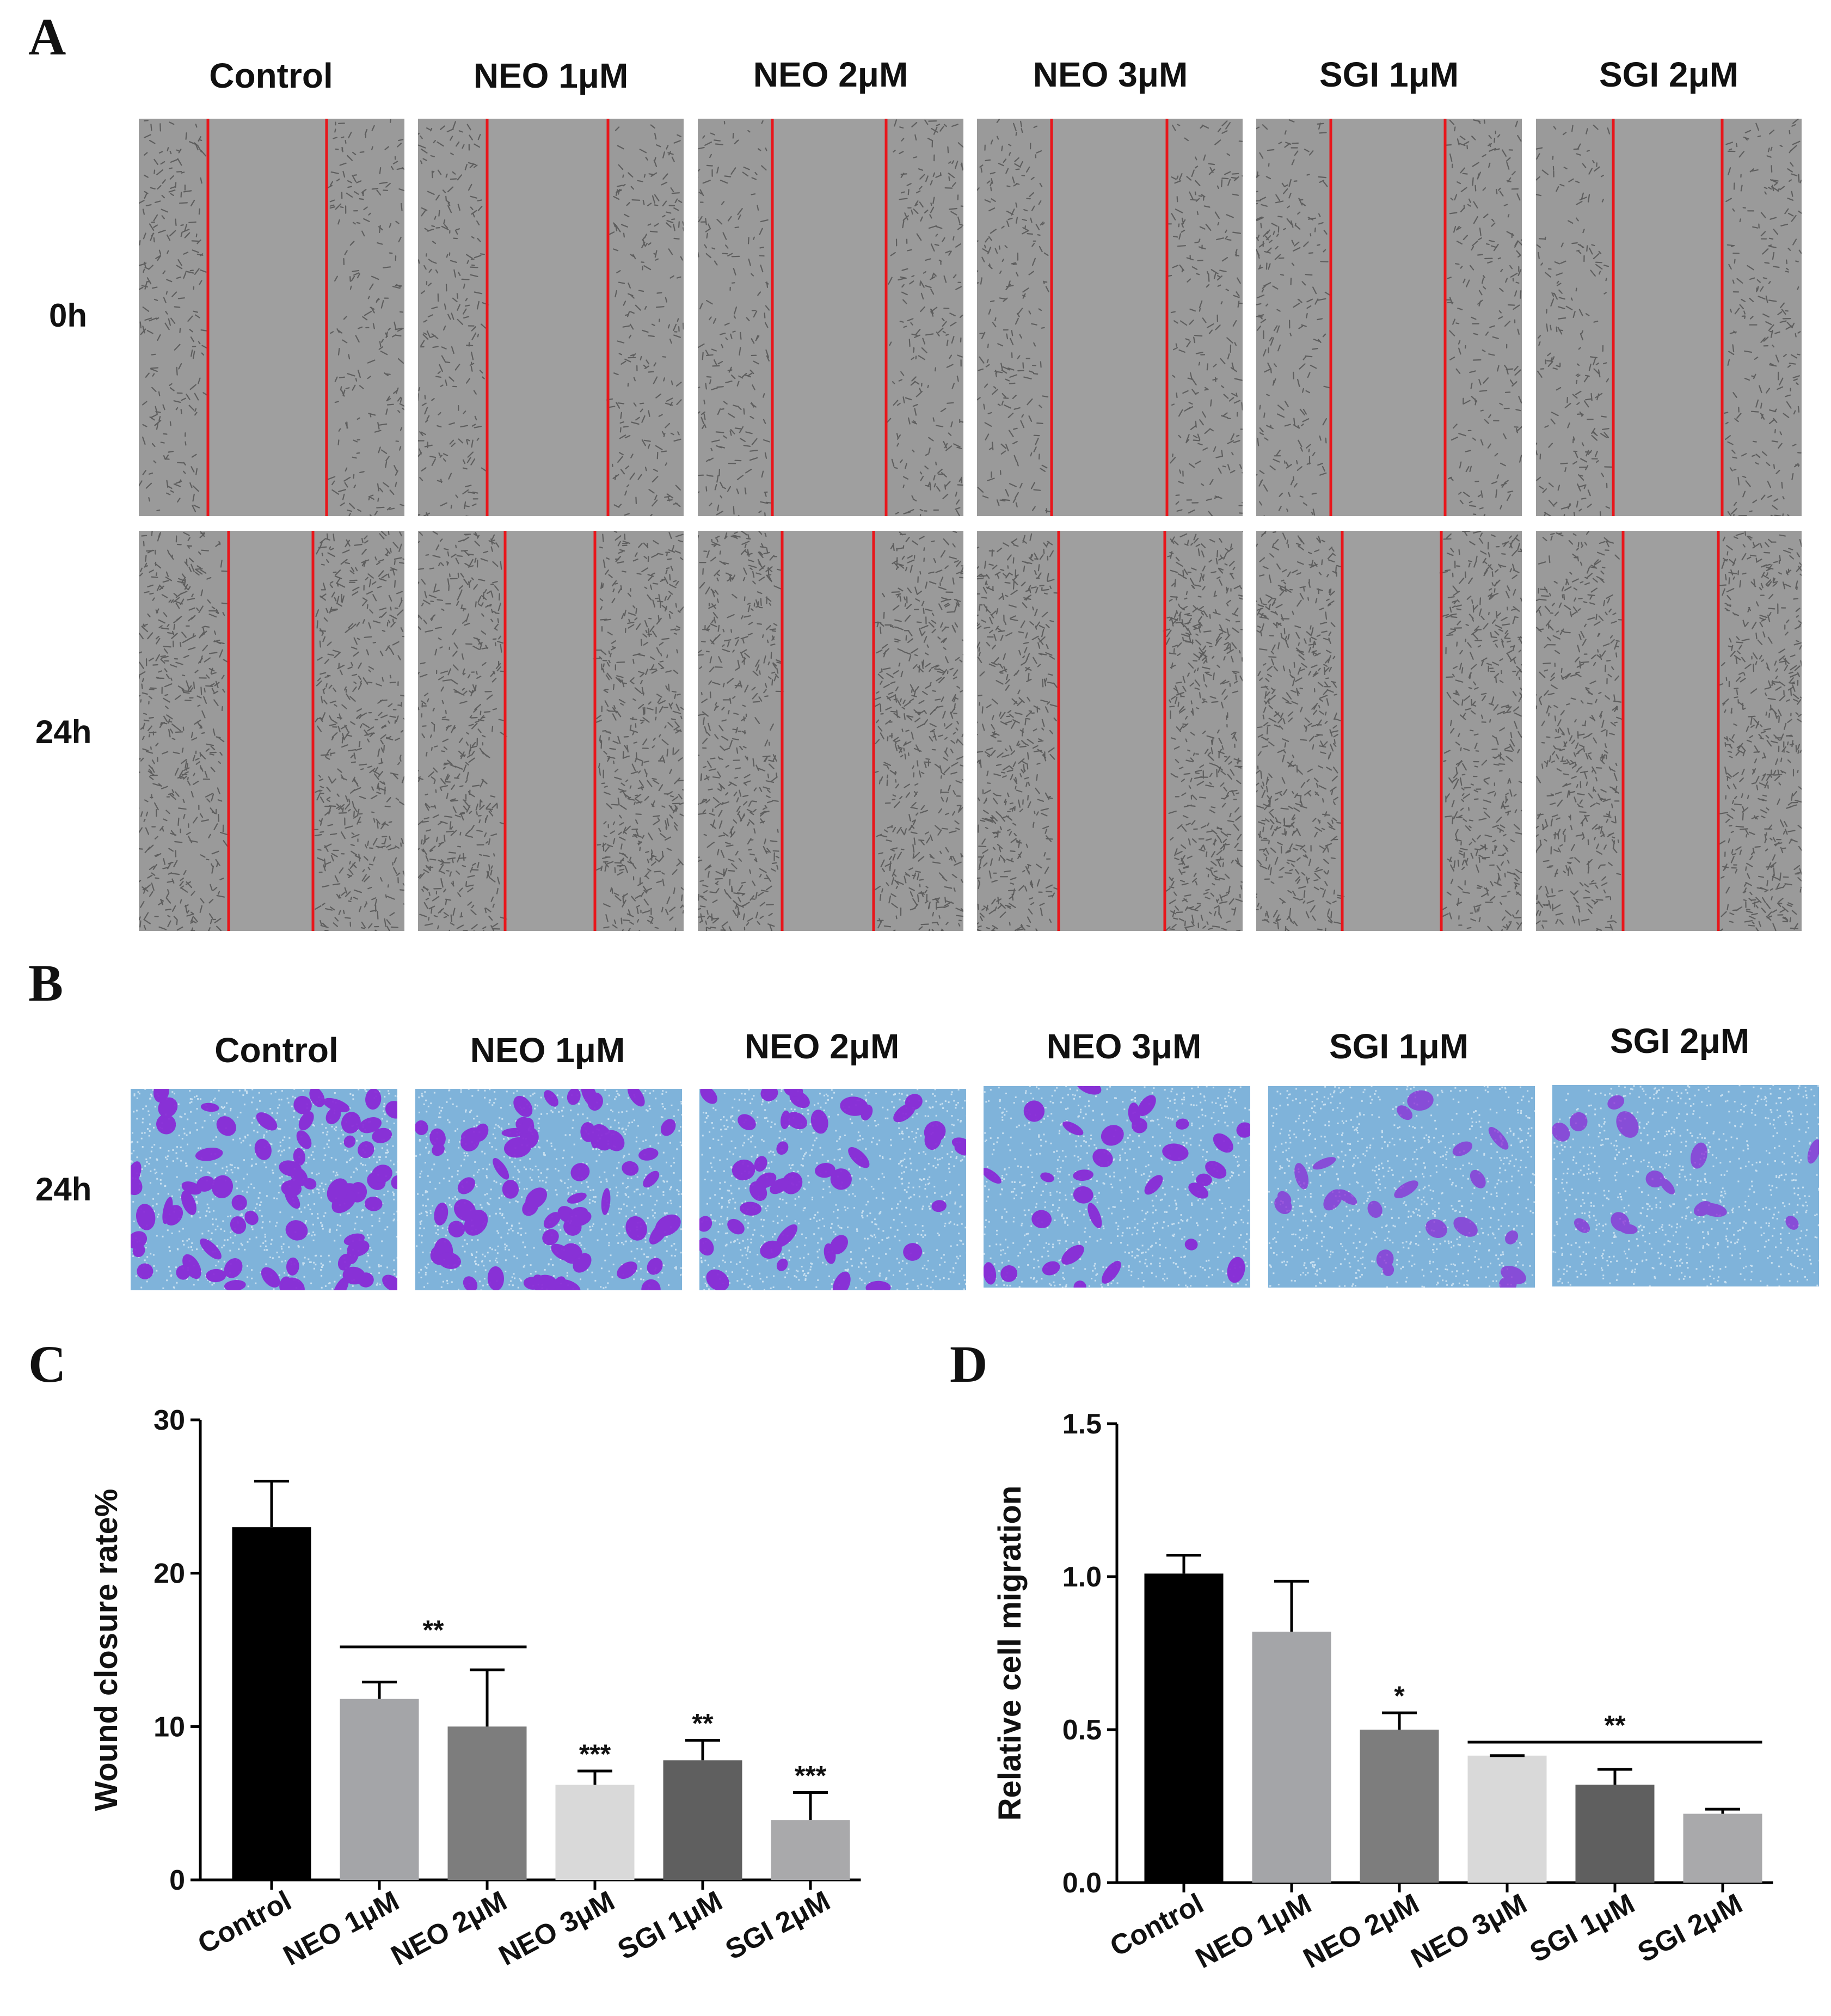  Describe the element at coordinates (1401, 1187) in the screenshot. I see `transwell-image-sgi1` at that location.